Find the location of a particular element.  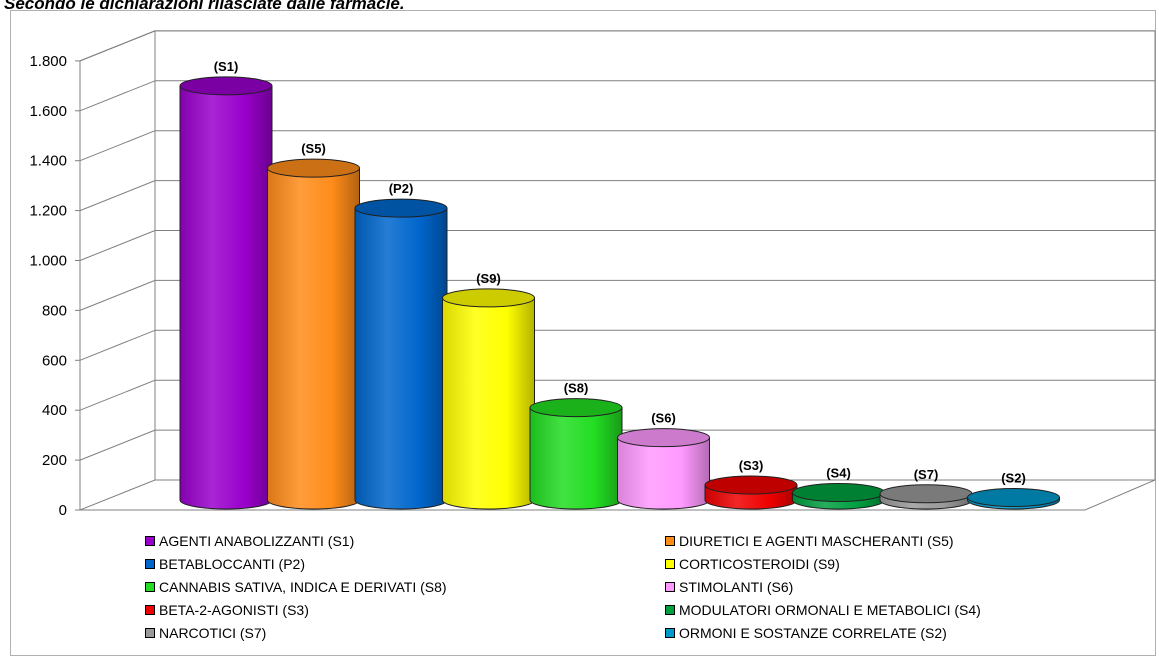

data-label: (S2) is located at coordinates (1013, 478).